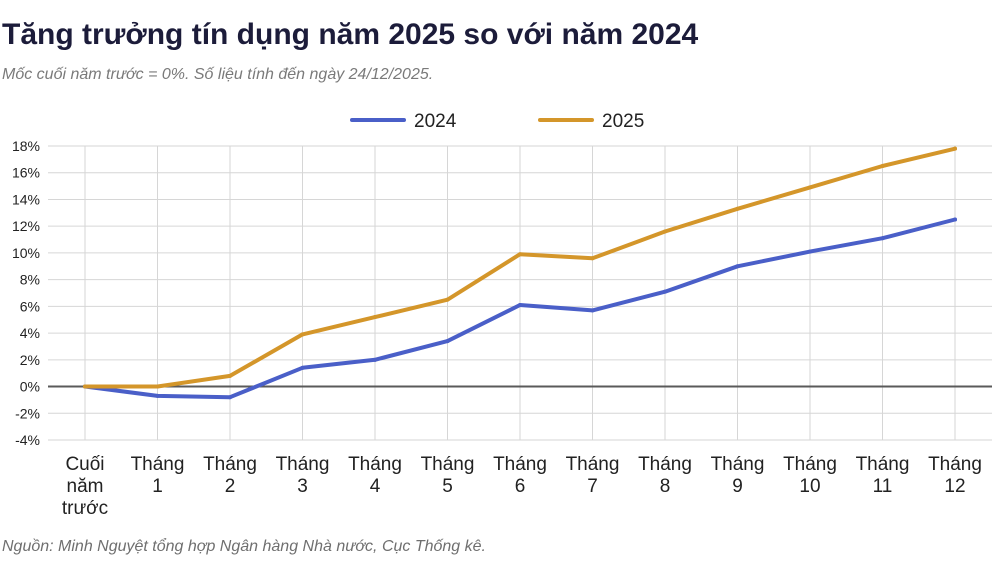  Describe the element at coordinates (883, 486) in the screenshot. I see `x-tick-label-line: 11` at that location.